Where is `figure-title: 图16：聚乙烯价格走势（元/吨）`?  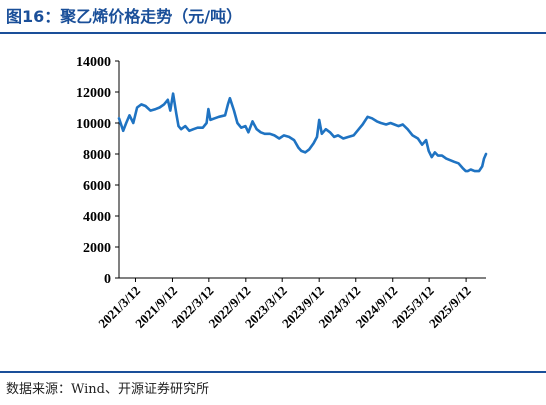 figure-title: 图16：聚乙烯价格走势（元/吨） is located at coordinates (124, 16).